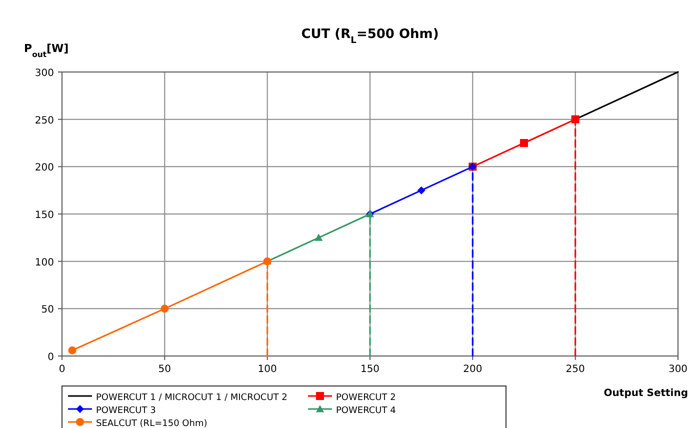  I want to click on legend-label: POWERCUT 2, so click(366, 398).